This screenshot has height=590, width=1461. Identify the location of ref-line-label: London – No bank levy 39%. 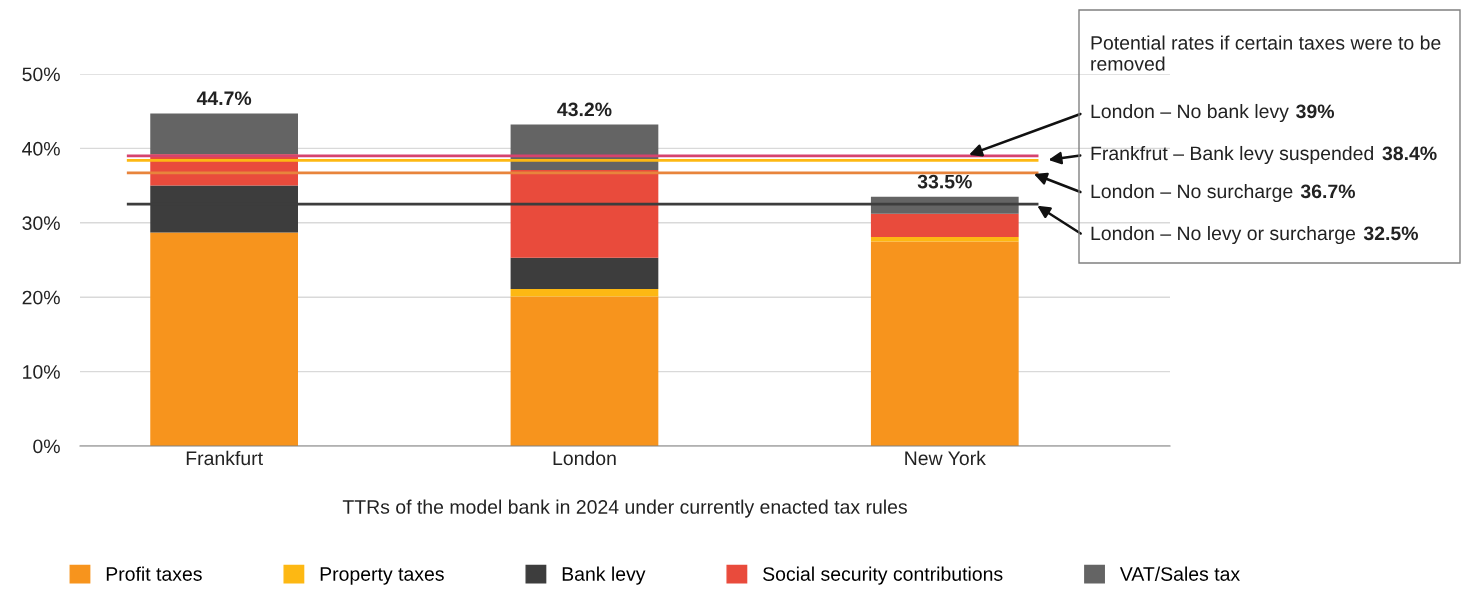
(1213, 113).